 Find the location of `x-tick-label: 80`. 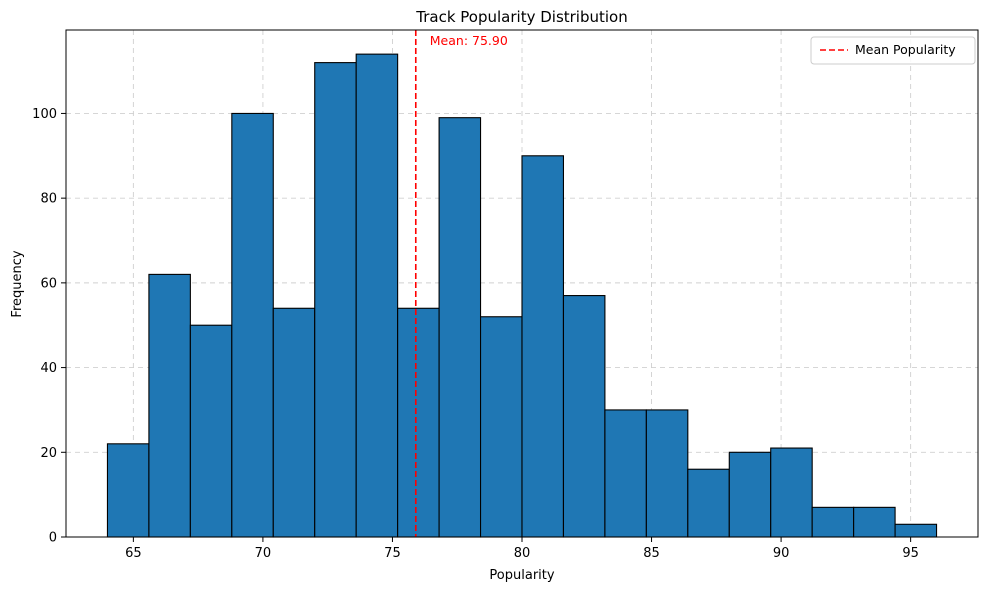

x-tick-label: 80 is located at coordinates (522, 553).